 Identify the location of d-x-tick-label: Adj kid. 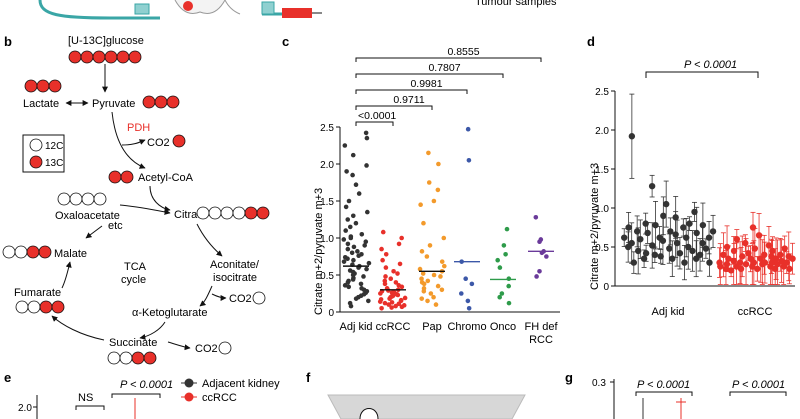
(667, 312).